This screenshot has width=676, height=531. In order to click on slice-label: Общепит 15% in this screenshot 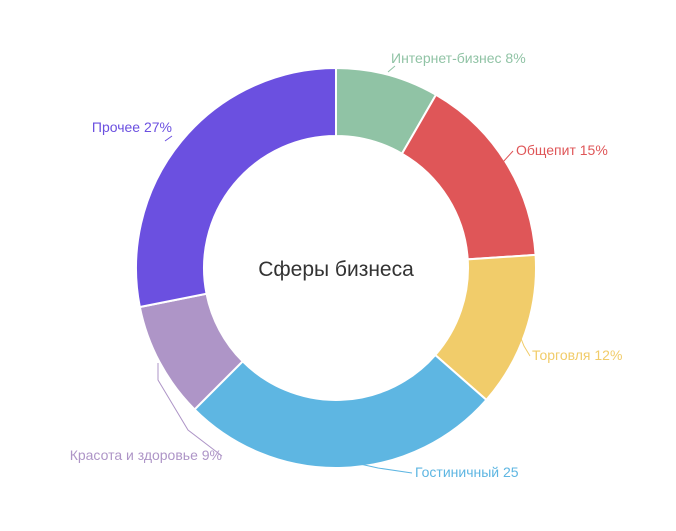, I will do `click(562, 150)`.